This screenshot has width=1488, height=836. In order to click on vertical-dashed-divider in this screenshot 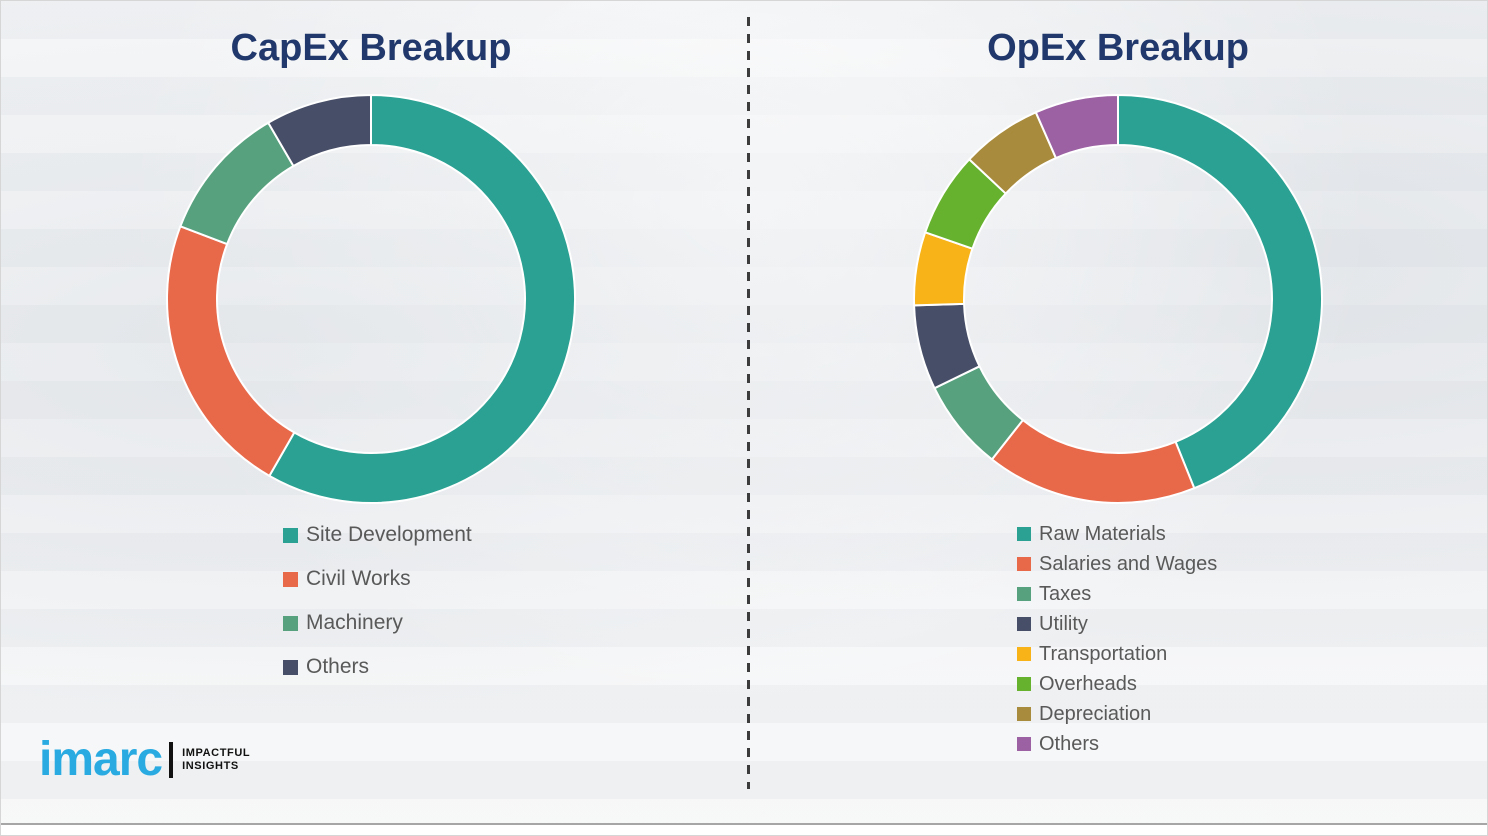, I will do `click(748, 403)`.